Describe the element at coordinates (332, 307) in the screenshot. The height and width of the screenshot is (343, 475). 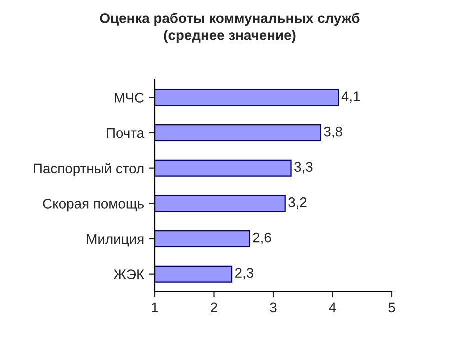
I see `x-tick-label: 4` at that location.